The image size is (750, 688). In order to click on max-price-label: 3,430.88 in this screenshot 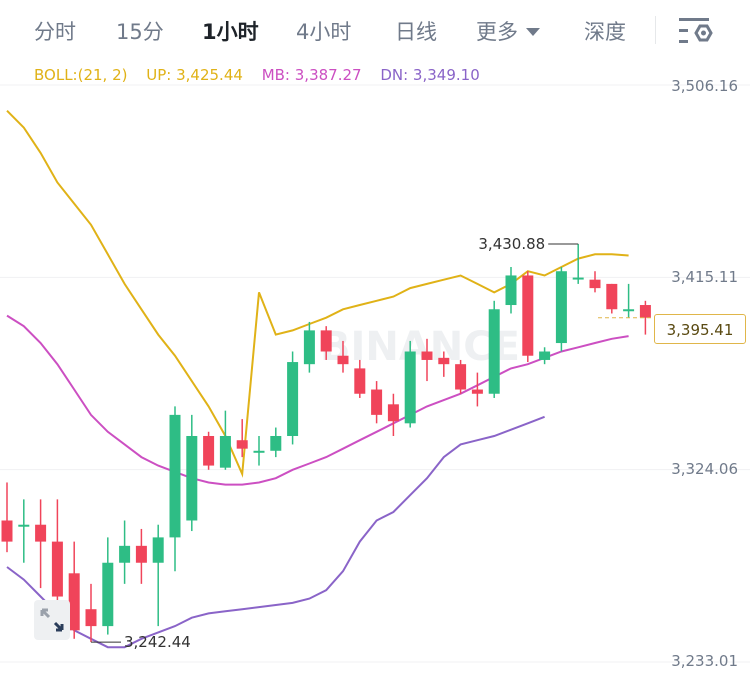, I will do `click(511, 244)`.